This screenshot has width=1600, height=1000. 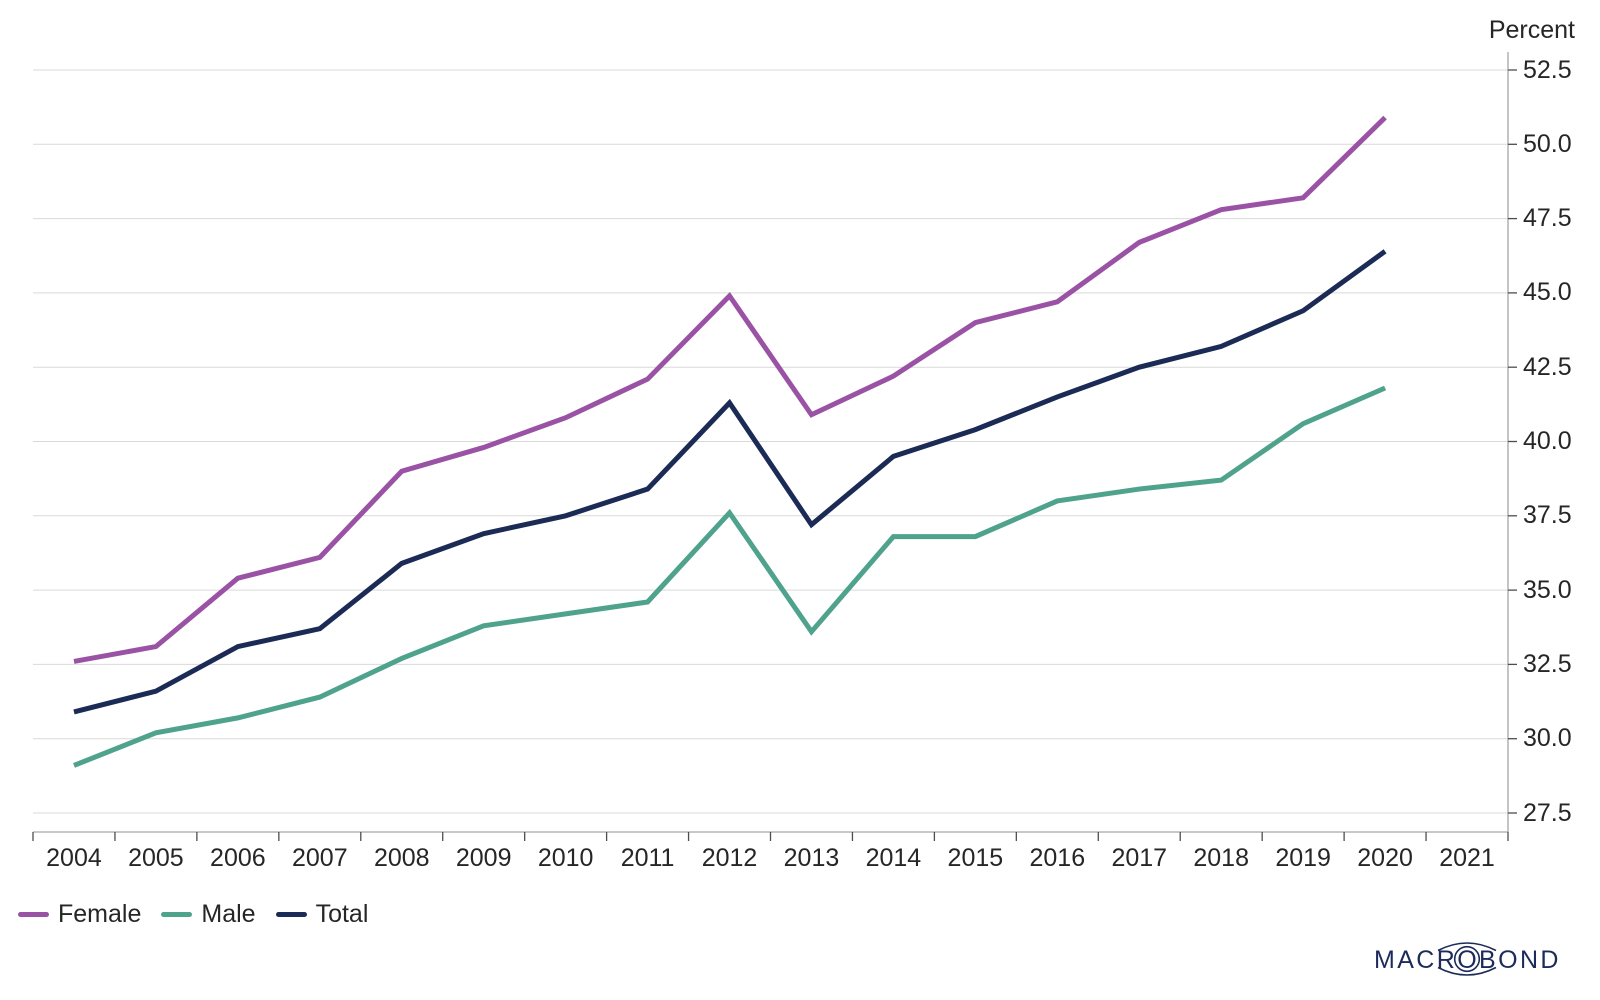 I want to click on x-tick-label: 2012, so click(x=729, y=858).